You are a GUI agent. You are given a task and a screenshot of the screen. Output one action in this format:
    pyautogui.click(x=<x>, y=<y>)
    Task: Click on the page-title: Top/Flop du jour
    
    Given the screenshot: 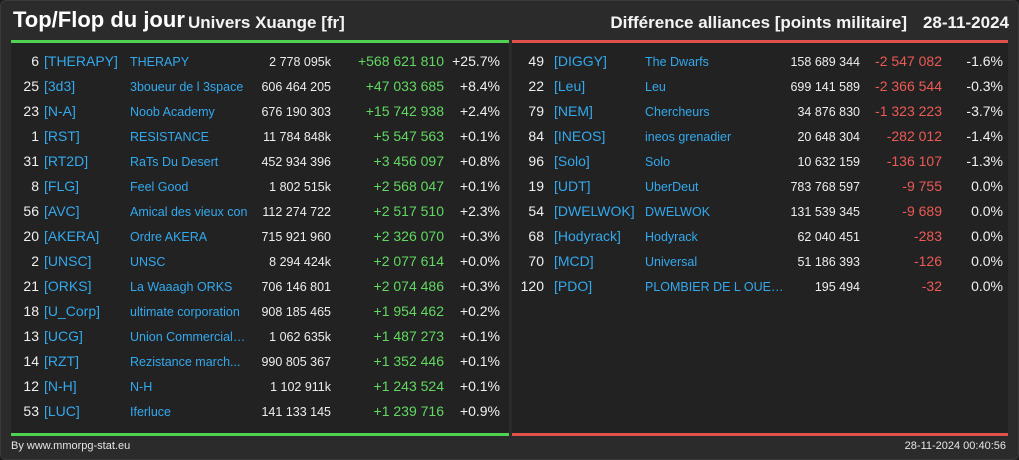 What is the action you would take?
    pyautogui.click(x=99, y=19)
    